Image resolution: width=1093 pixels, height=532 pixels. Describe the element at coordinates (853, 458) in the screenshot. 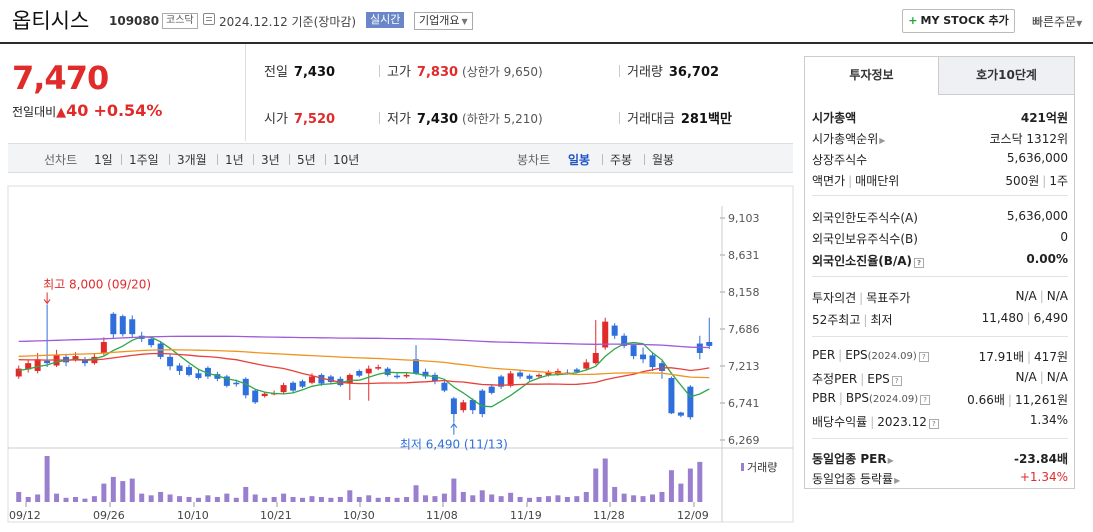

I see `sector-per-label-wrap: 동일업종 PER▶` at that location.